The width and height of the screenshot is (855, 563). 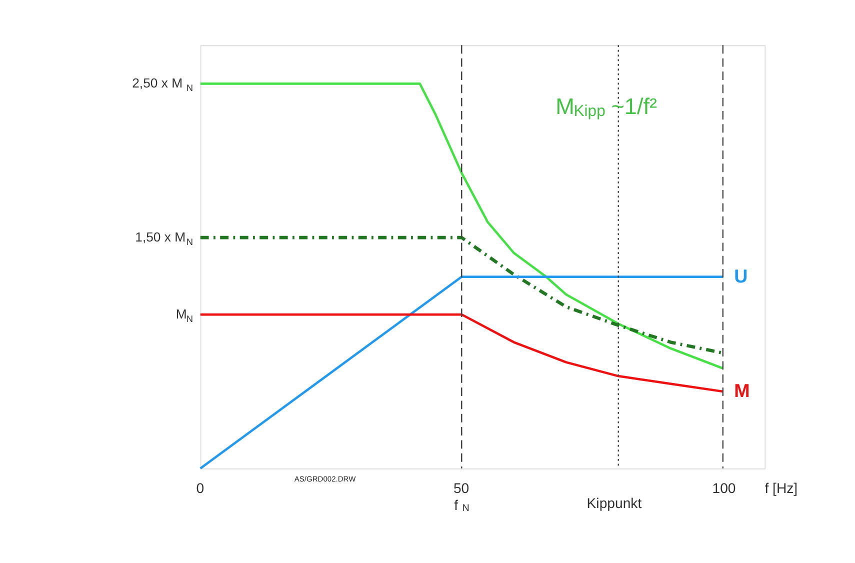 What do you see at coordinates (325, 479) in the screenshot?
I see `text: AS/GRD002.DRW` at bounding box center [325, 479].